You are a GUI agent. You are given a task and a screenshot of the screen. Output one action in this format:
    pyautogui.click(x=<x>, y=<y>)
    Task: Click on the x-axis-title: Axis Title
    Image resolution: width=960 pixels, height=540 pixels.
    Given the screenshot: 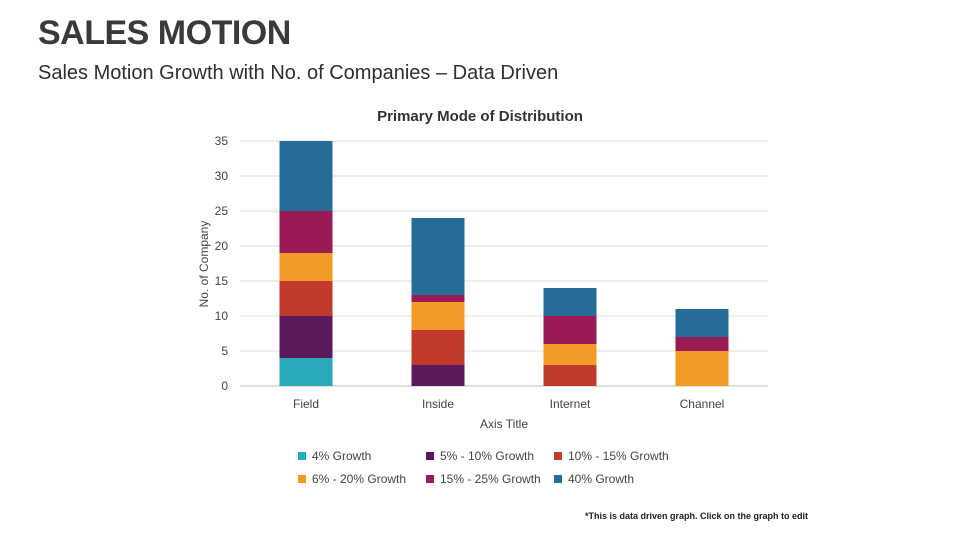 What is the action you would take?
    pyautogui.click(x=504, y=424)
    